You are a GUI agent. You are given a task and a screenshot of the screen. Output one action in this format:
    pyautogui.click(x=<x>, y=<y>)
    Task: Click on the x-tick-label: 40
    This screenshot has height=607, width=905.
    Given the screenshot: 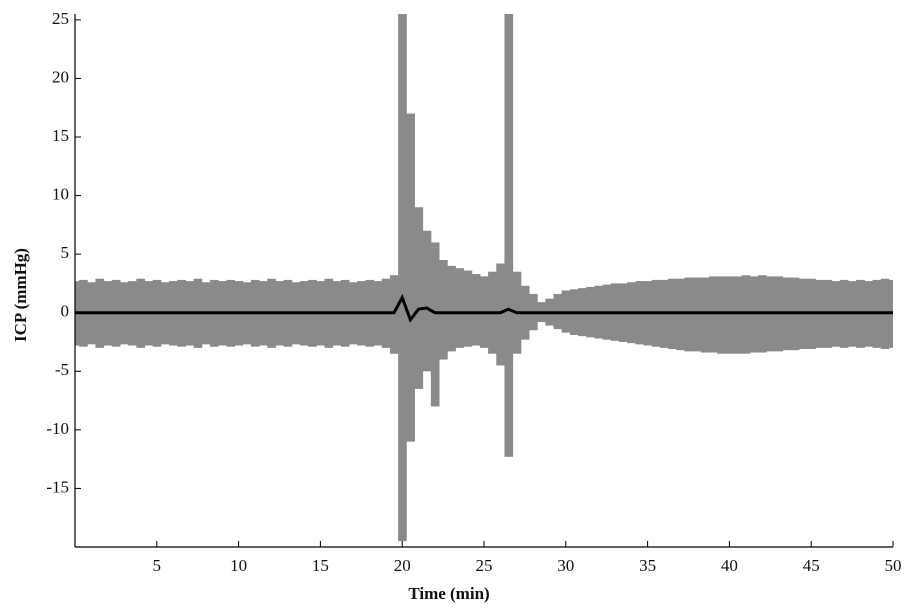 What is the action you would take?
    pyautogui.click(x=729, y=565)
    